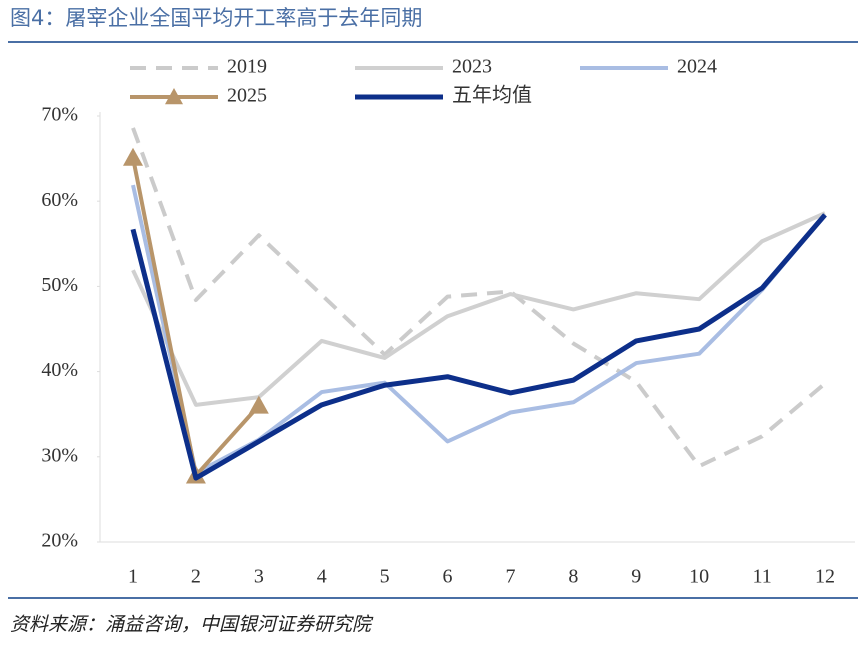 The width and height of the screenshot is (865, 647). I want to click on x-tick-label: 10, so click(699, 577).